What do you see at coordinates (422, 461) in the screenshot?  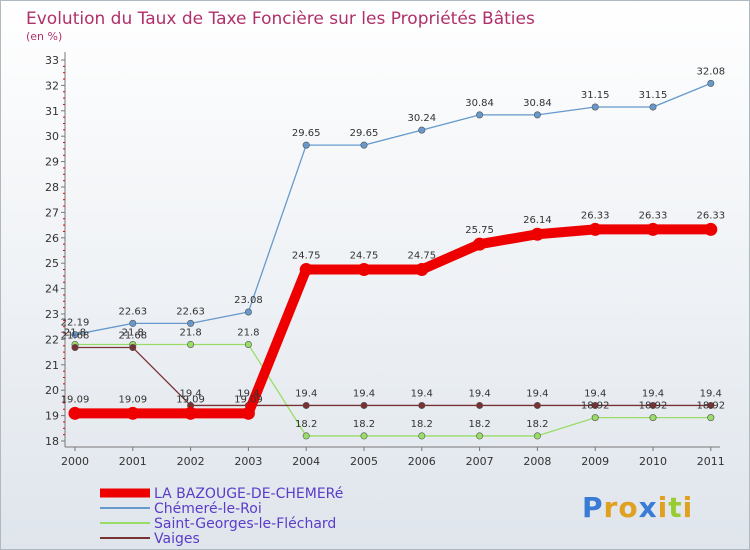 I see `x-tick-label: 2006` at bounding box center [422, 461].